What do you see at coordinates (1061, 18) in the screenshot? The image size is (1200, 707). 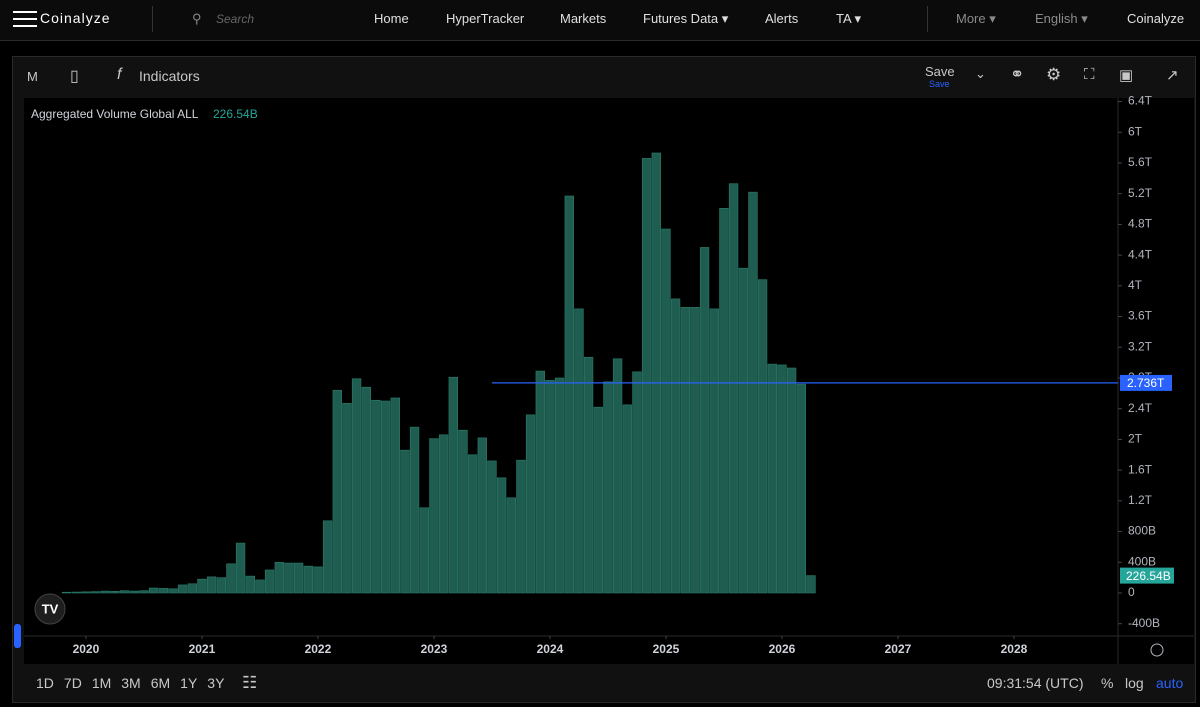 I see `nav-link: English ▾` at bounding box center [1061, 18].